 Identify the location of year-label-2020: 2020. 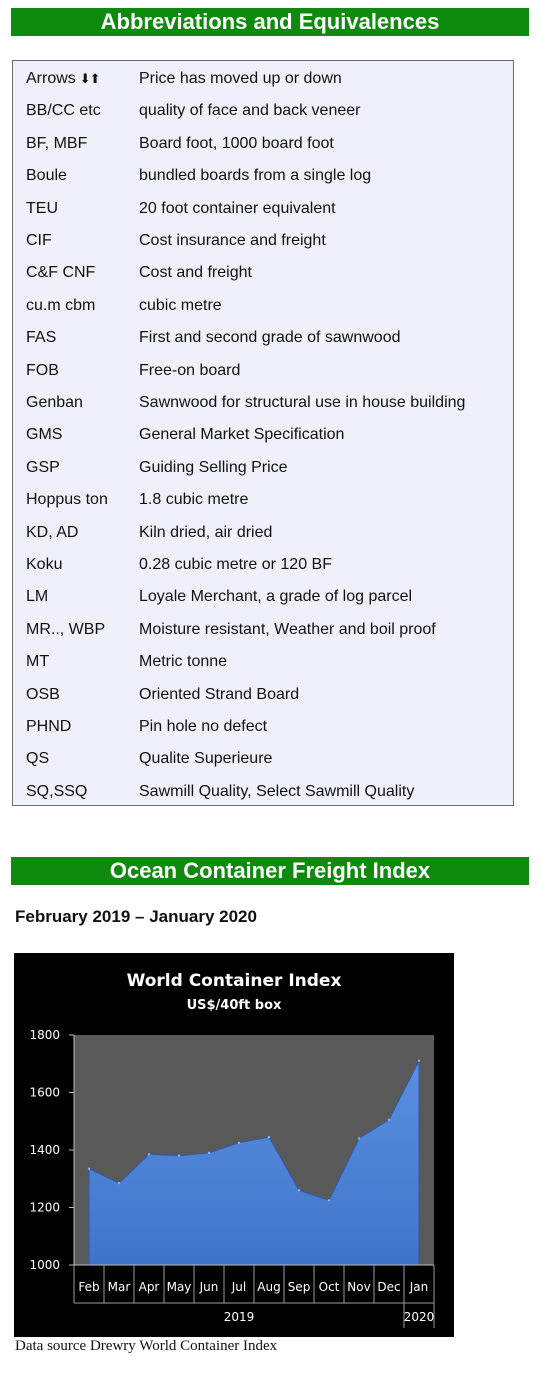
(419, 1317).